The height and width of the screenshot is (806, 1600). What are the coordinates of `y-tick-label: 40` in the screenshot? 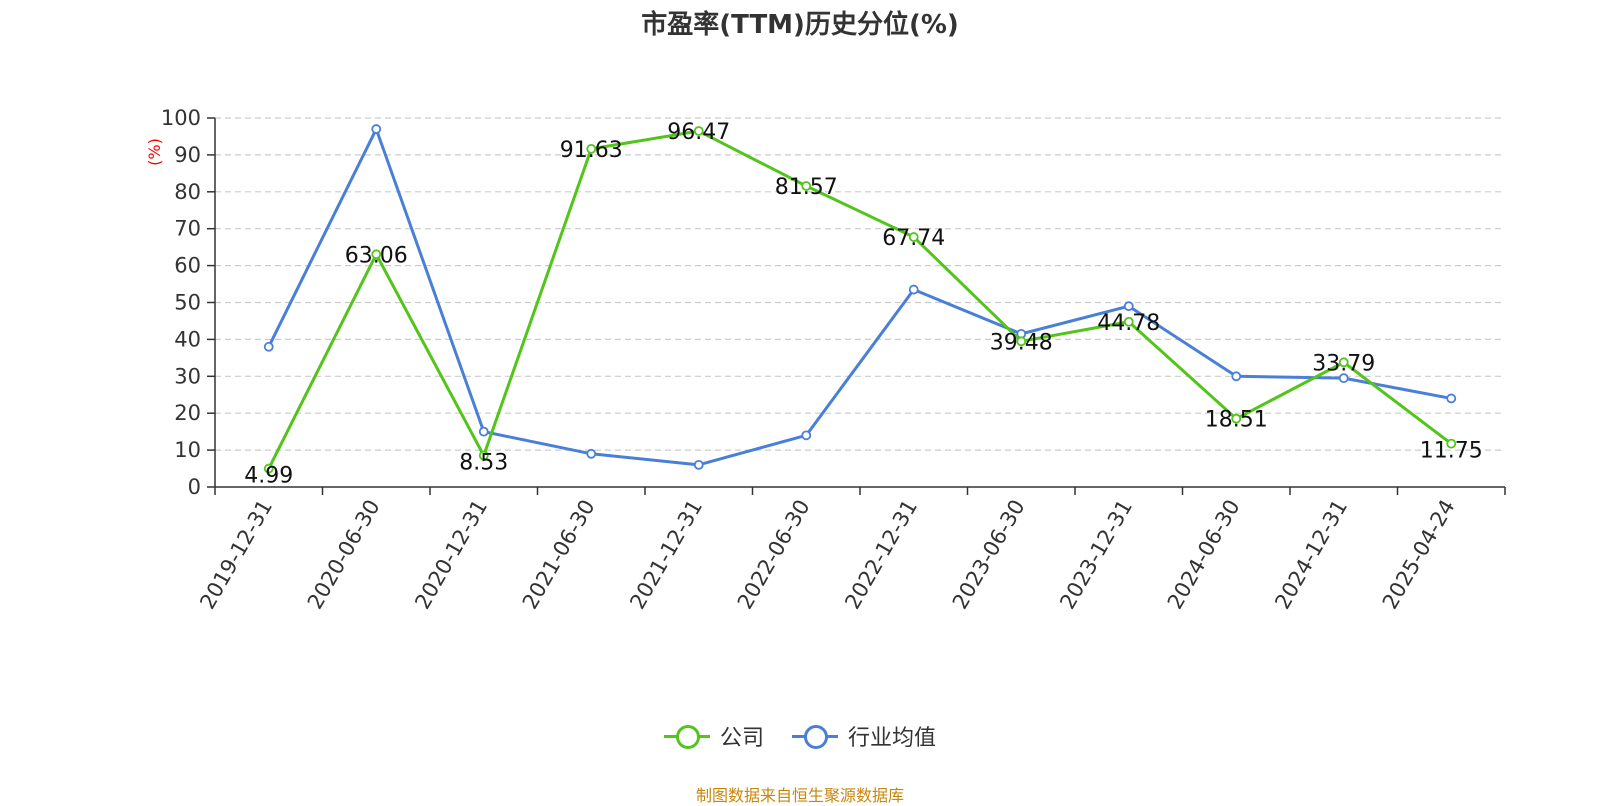 It's located at (187, 339).